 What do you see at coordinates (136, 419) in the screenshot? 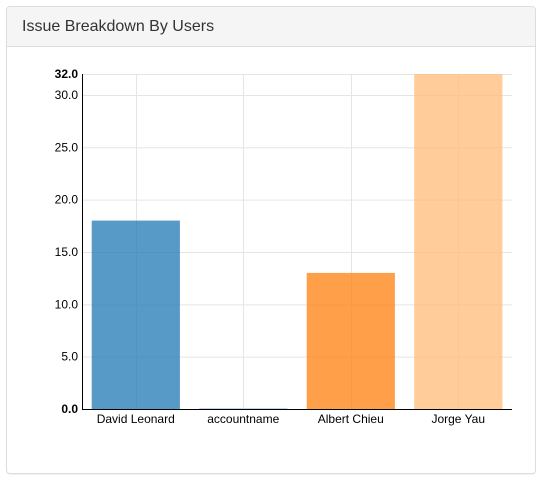
I see `x-tick-label: David Leonard` at bounding box center [136, 419].